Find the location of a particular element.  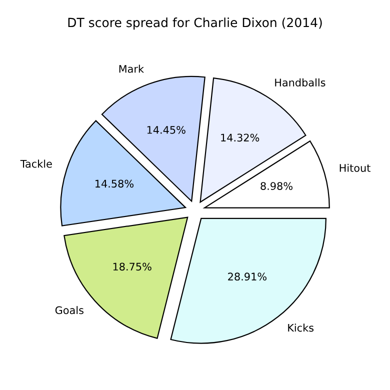

data-label: 14.32% is located at coordinates (240, 138).